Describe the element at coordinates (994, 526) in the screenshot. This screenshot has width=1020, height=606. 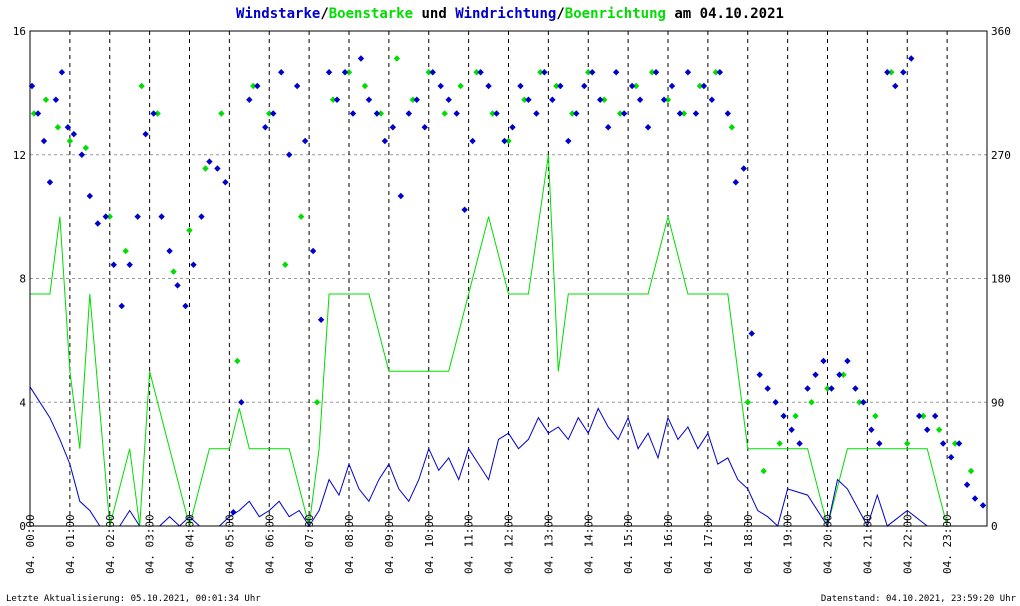
I see `y-right-tick-label: 0` at that location.